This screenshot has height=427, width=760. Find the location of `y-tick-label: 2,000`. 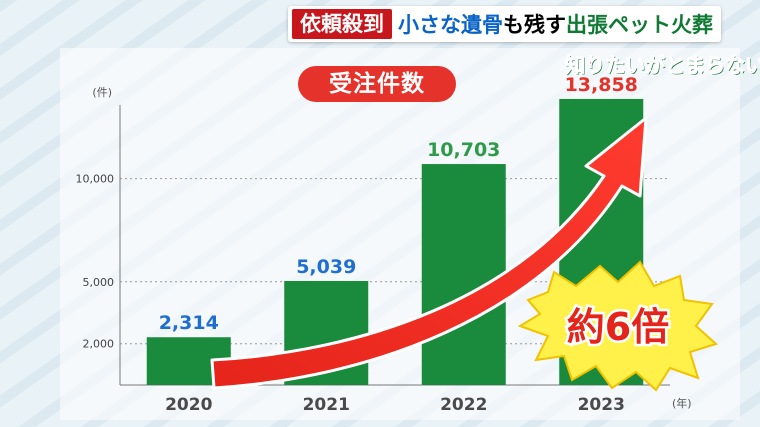

y-tick-label: 2,000 is located at coordinates (99, 344).